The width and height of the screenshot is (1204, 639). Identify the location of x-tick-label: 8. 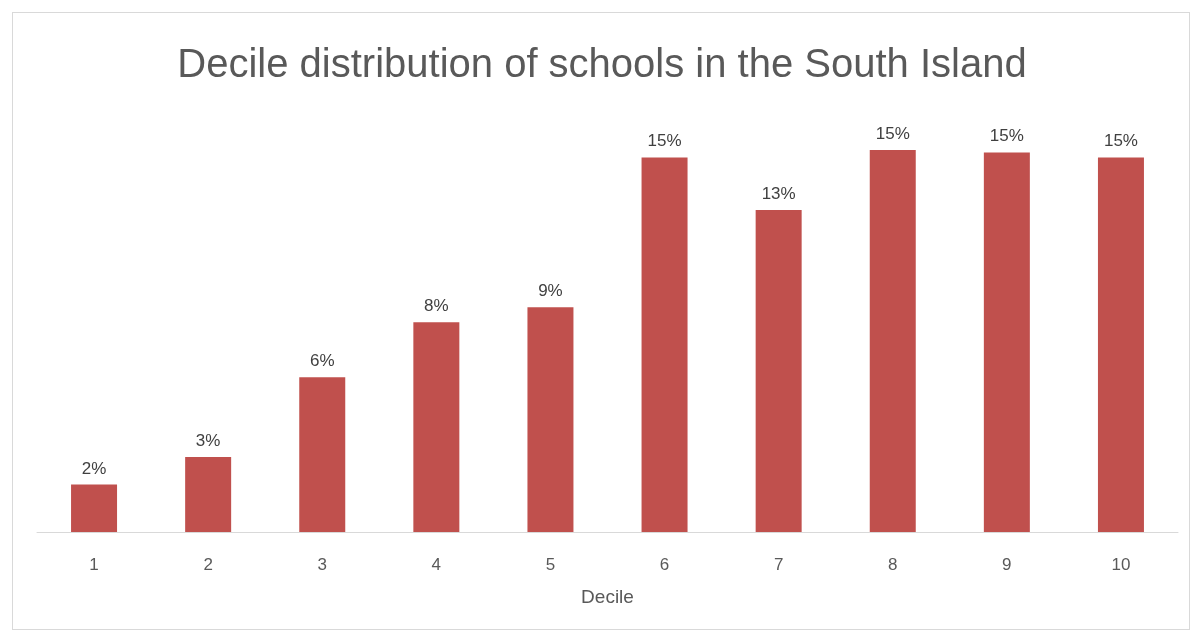
(893, 564).